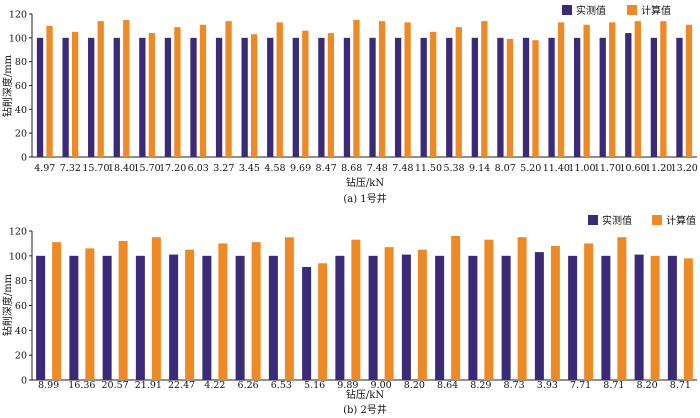  What do you see at coordinates (632, 168) in the screenshot?
I see `x-tick-label: 10.60` at bounding box center [632, 168].